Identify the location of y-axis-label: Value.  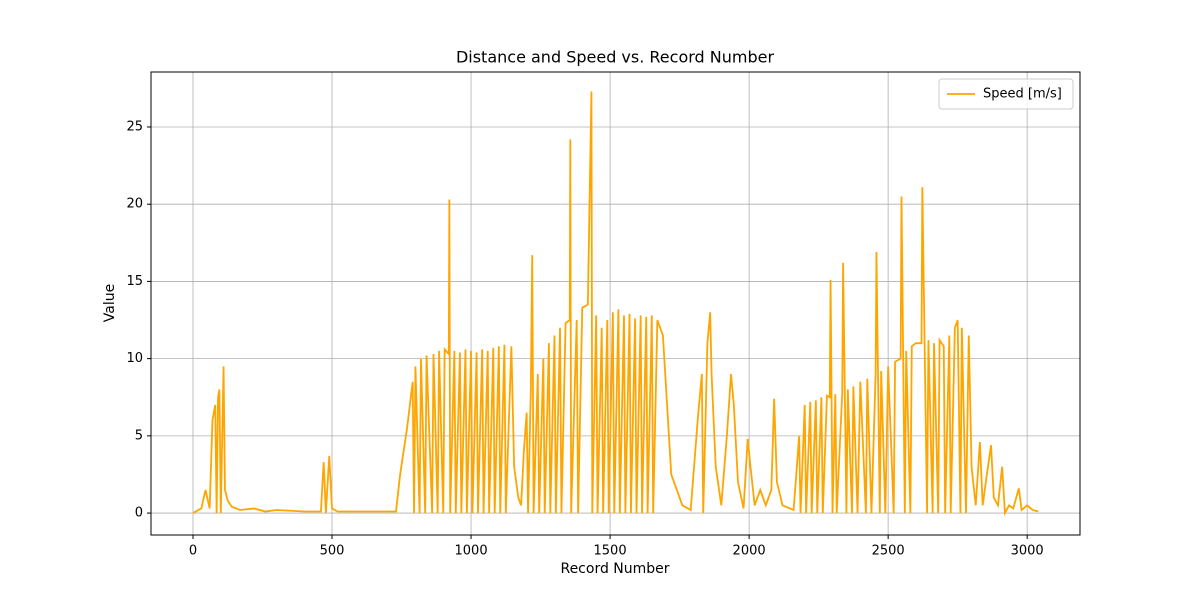
(110, 303).